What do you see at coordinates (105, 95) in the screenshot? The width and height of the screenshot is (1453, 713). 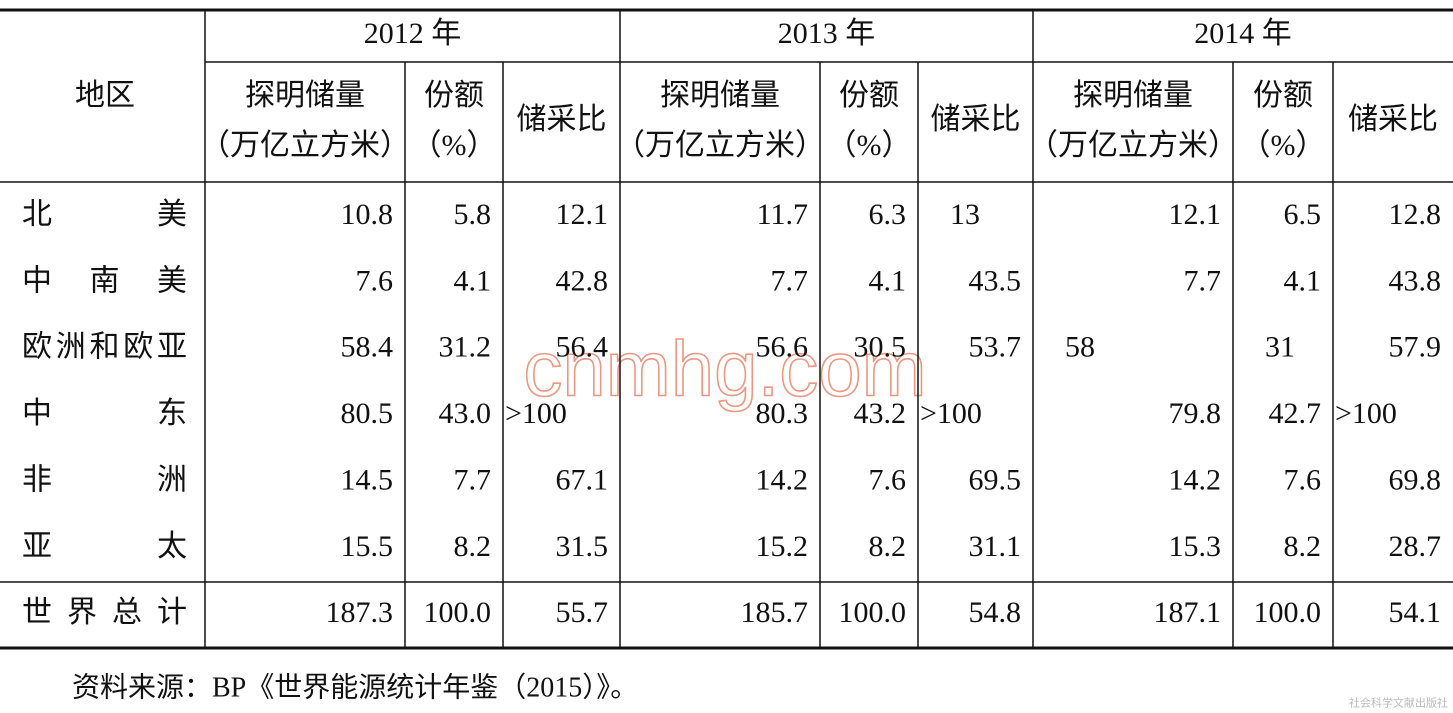 I see `region-header: 地区` at bounding box center [105, 95].